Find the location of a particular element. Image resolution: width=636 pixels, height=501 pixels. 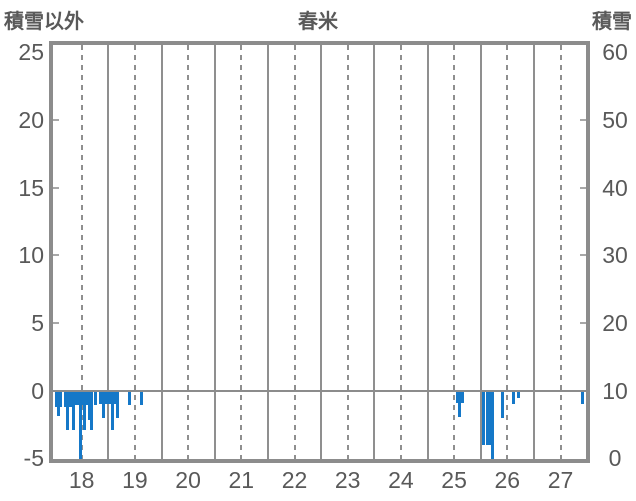

x-axis-tick-label: 21 is located at coordinates (241, 480).